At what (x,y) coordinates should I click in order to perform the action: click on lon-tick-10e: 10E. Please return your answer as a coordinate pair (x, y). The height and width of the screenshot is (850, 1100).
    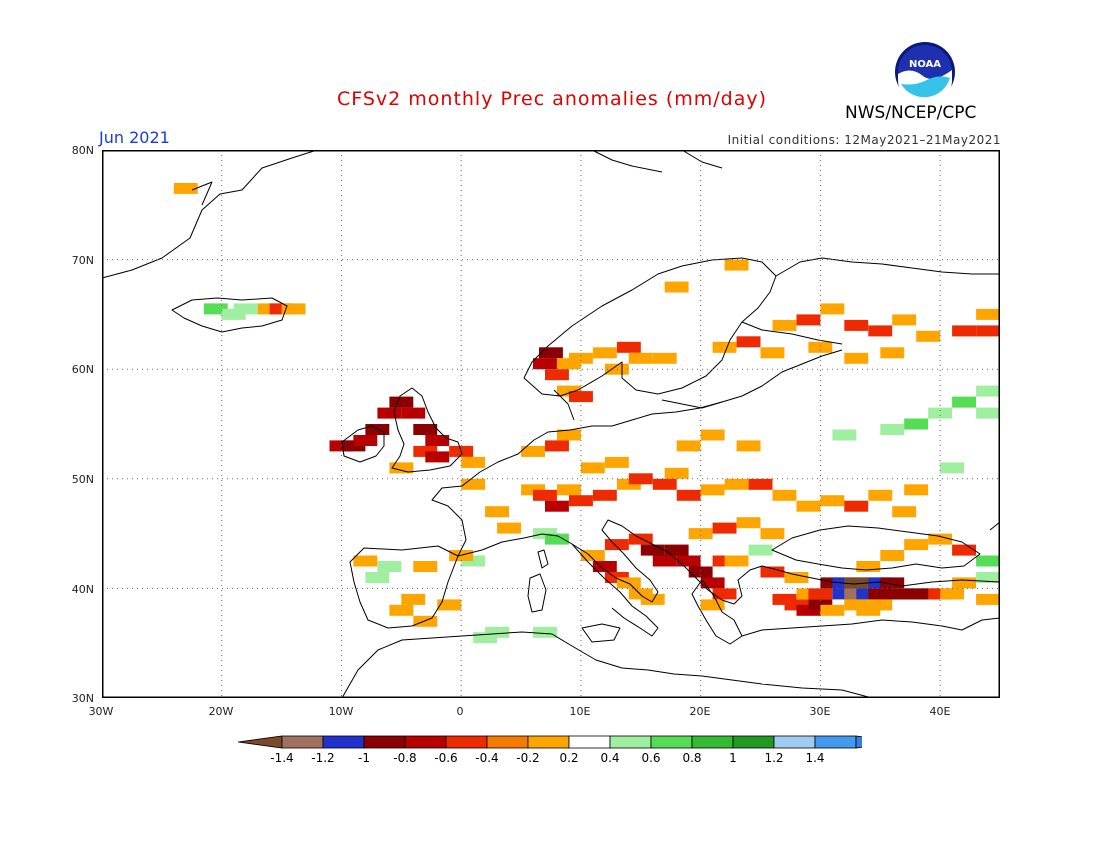
    Looking at the image, I should click on (580, 711).